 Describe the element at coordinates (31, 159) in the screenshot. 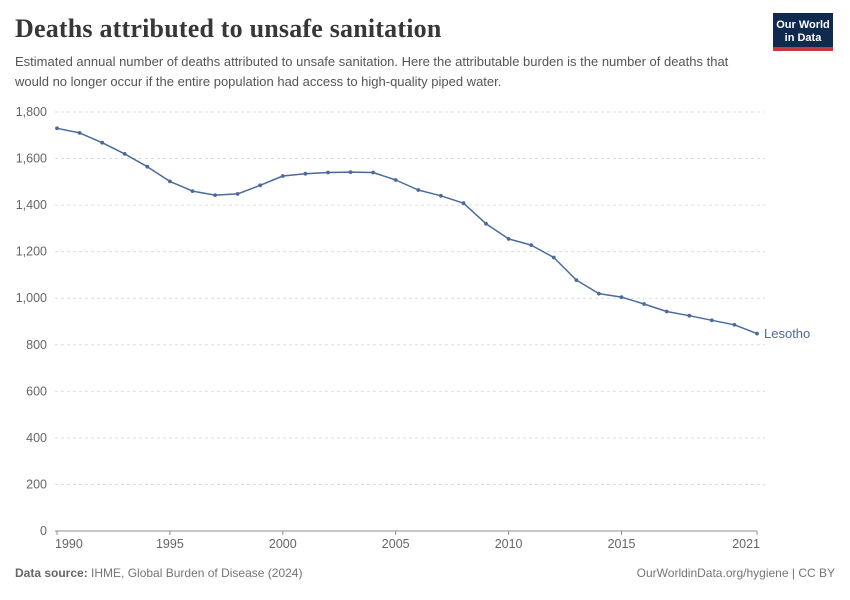

I see `y-axis-tick-label: 1,600` at that location.